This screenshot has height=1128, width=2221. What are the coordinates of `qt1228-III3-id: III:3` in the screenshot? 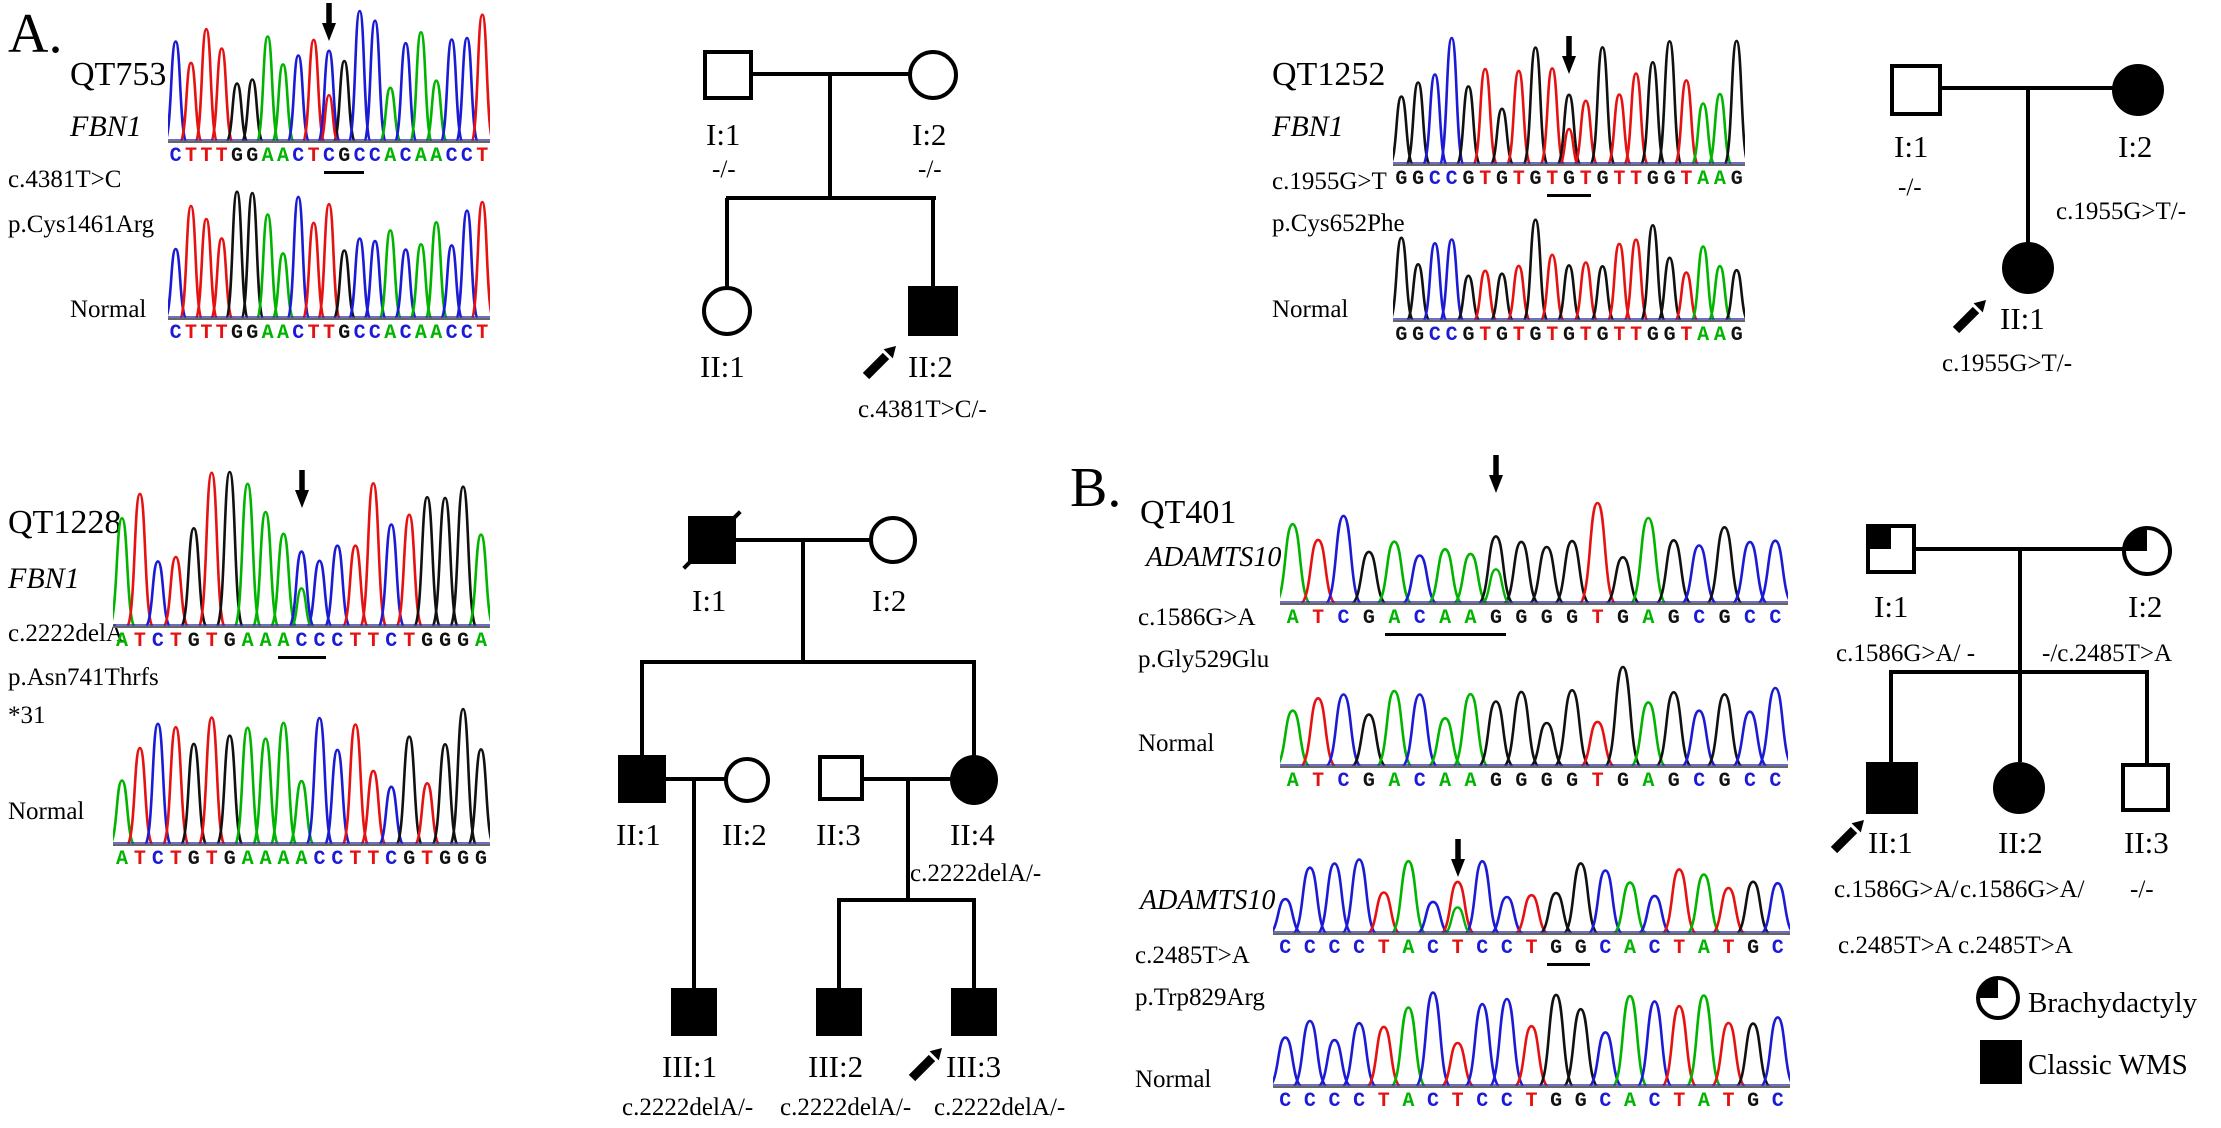 It's located at (974, 1066).